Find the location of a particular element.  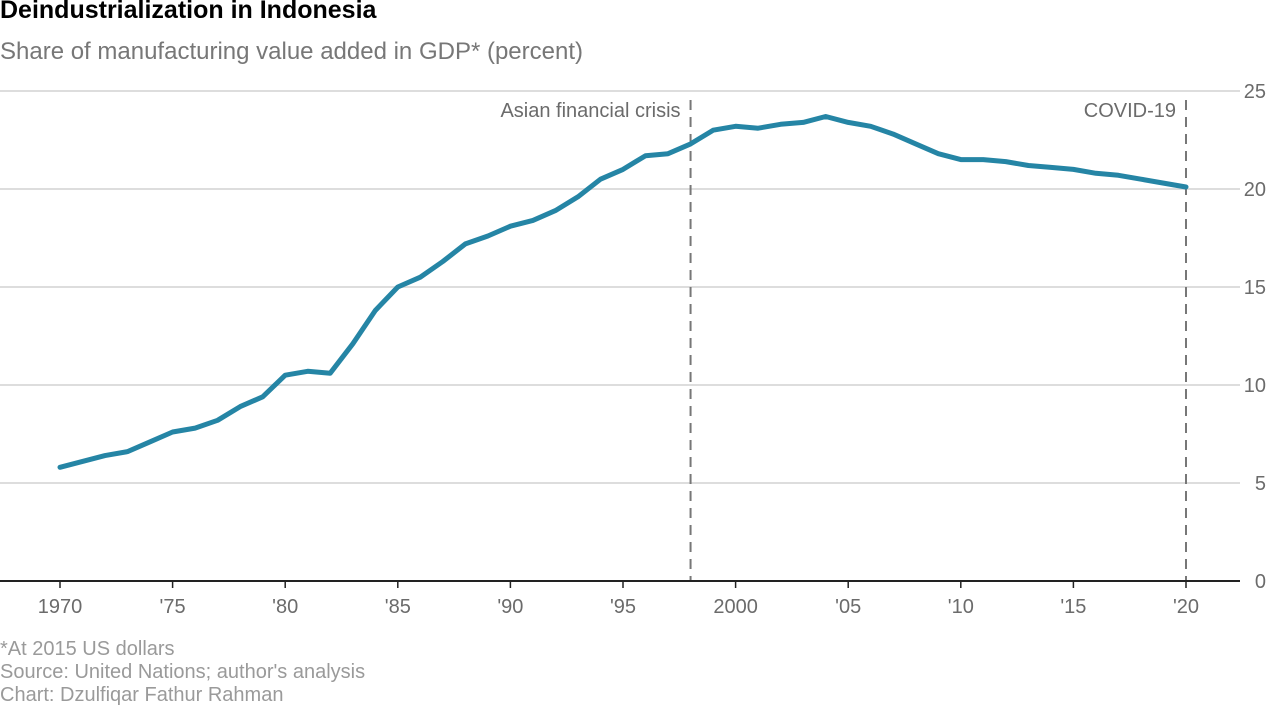

data-point-1976 is located at coordinates (195, 428).